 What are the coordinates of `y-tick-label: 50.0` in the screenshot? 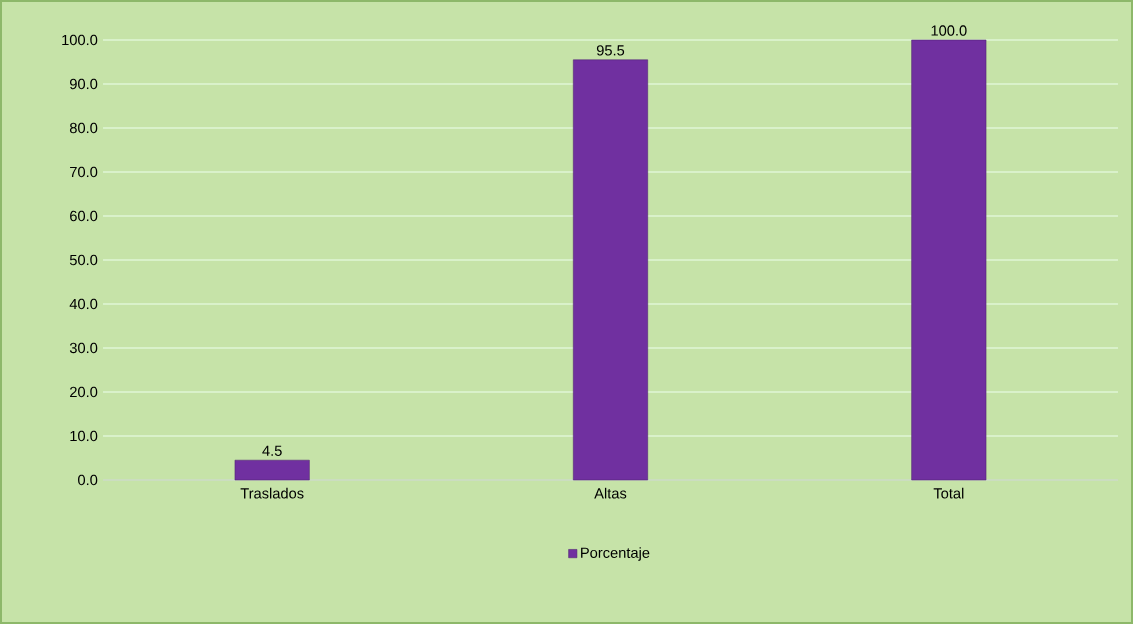 It's located at (83, 260).